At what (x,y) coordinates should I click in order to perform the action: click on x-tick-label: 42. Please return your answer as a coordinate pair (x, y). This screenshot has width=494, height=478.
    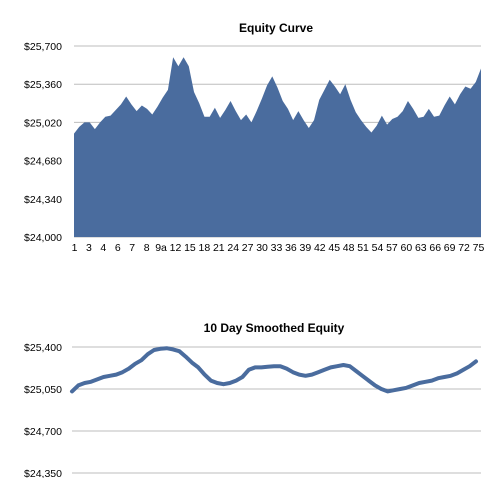
    Looking at the image, I should click on (320, 248).